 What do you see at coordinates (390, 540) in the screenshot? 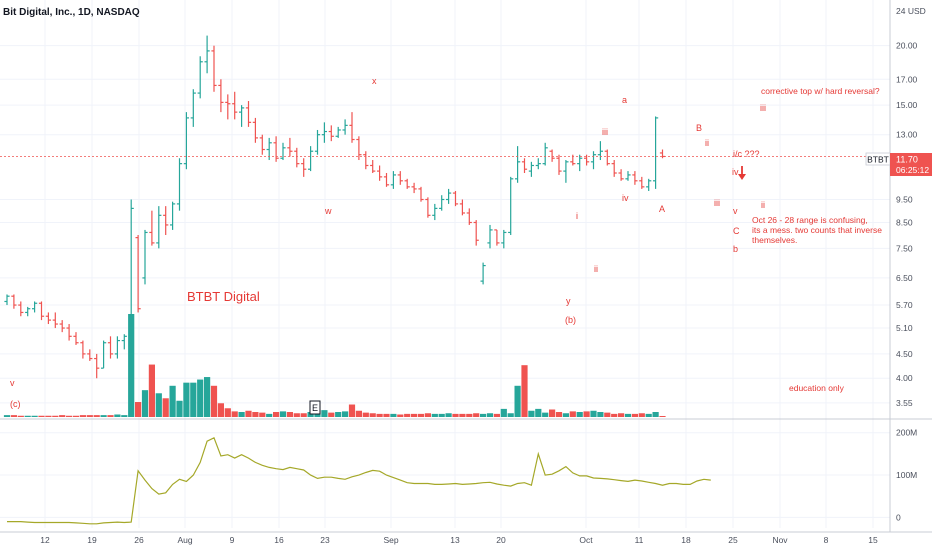
I see `time-tick-label: Sep` at bounding box center [390, 540].